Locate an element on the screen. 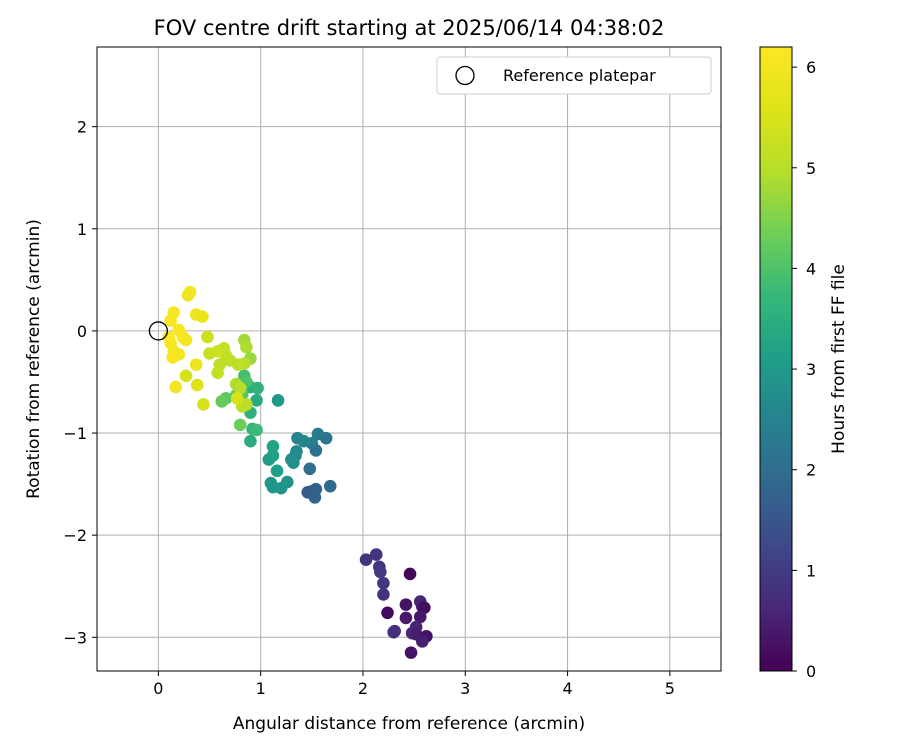 The height and width of the screenshot is (750, 900). x-tick-label: 5 is located at coordinates (670, 688).